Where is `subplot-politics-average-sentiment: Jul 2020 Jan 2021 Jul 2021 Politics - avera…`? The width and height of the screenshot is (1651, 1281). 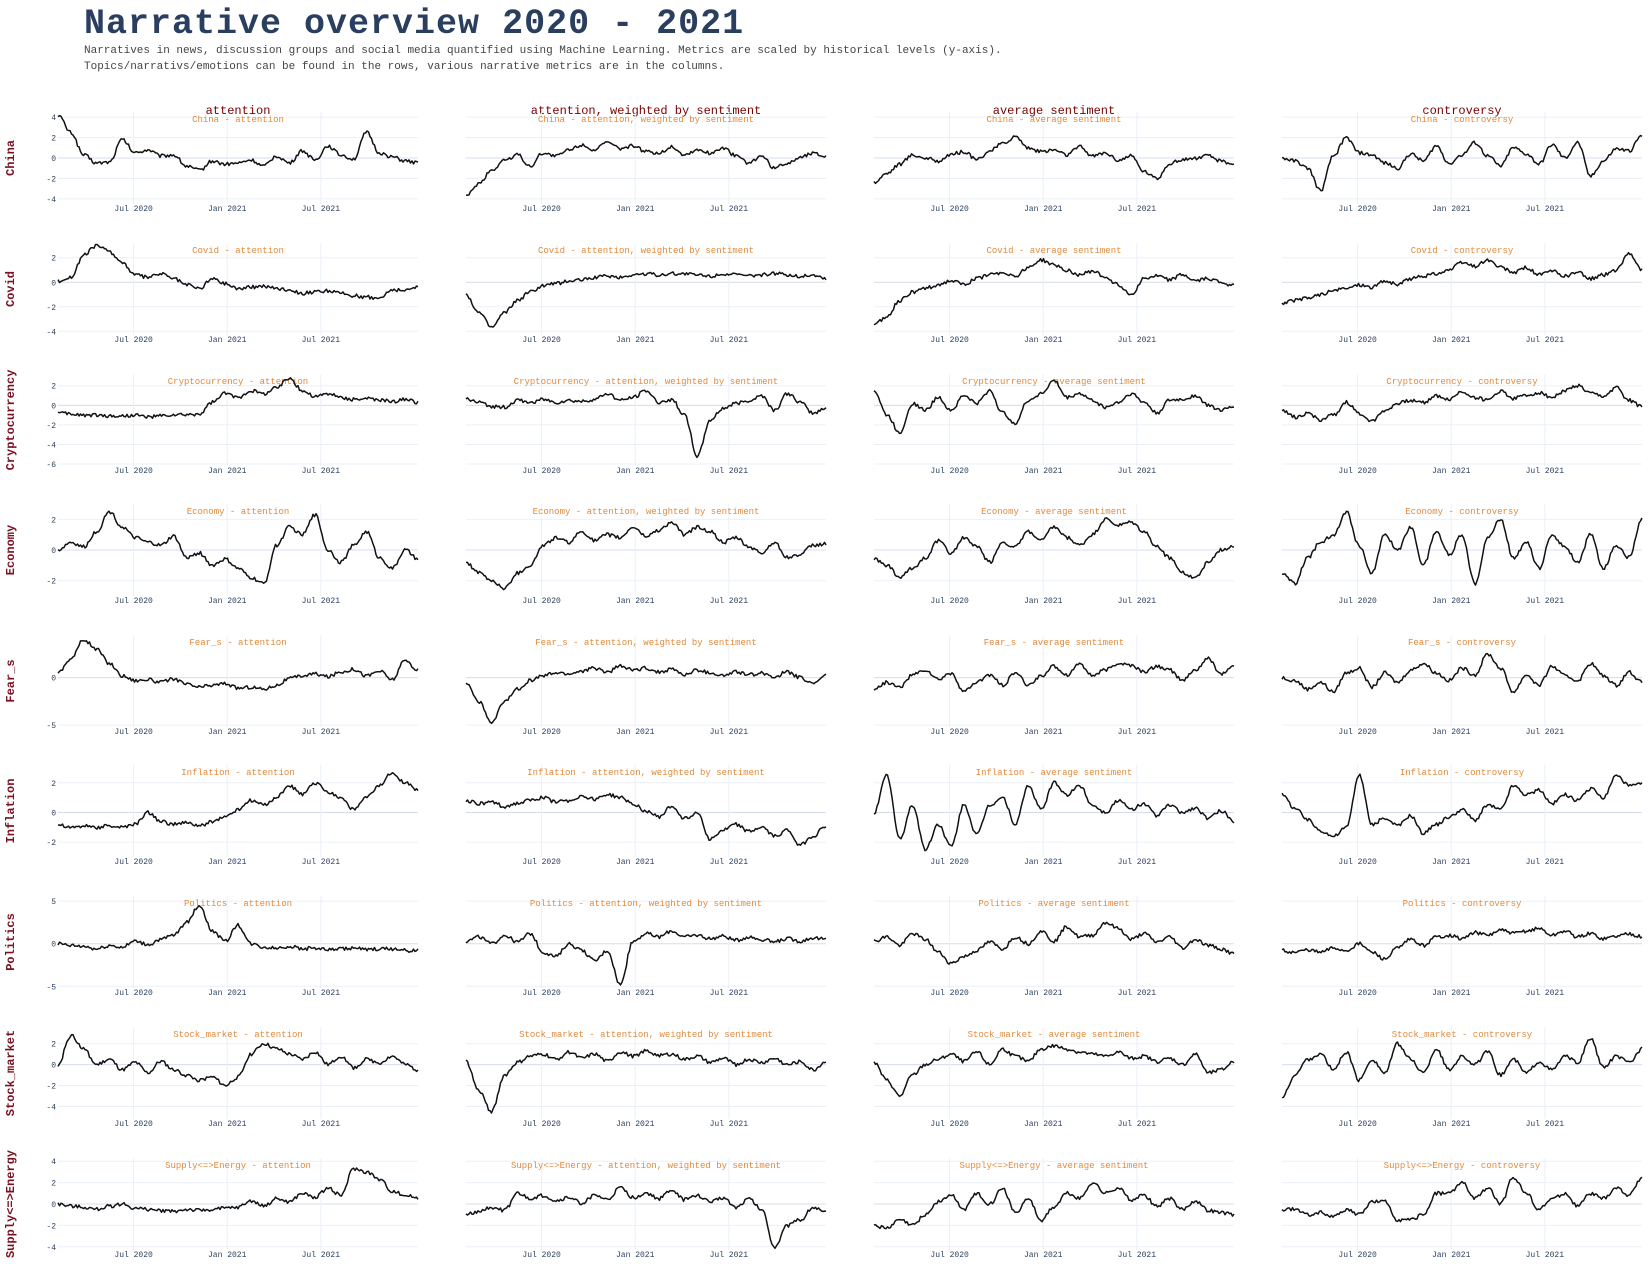
subplot-politics-average-sentiment: Jul 2020 Jan 2021 Jul 2021 Politics - avera… is located at coordinates (1054, 947).